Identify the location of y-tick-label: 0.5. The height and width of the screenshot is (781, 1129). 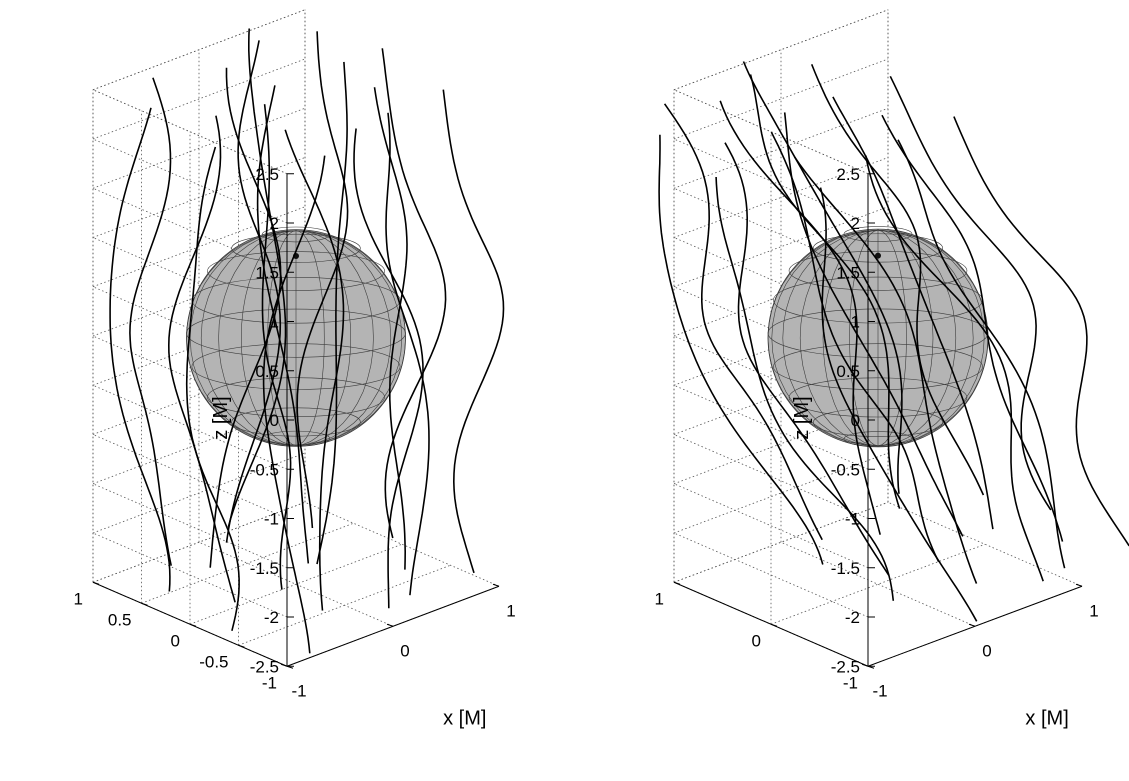
(120, 619).